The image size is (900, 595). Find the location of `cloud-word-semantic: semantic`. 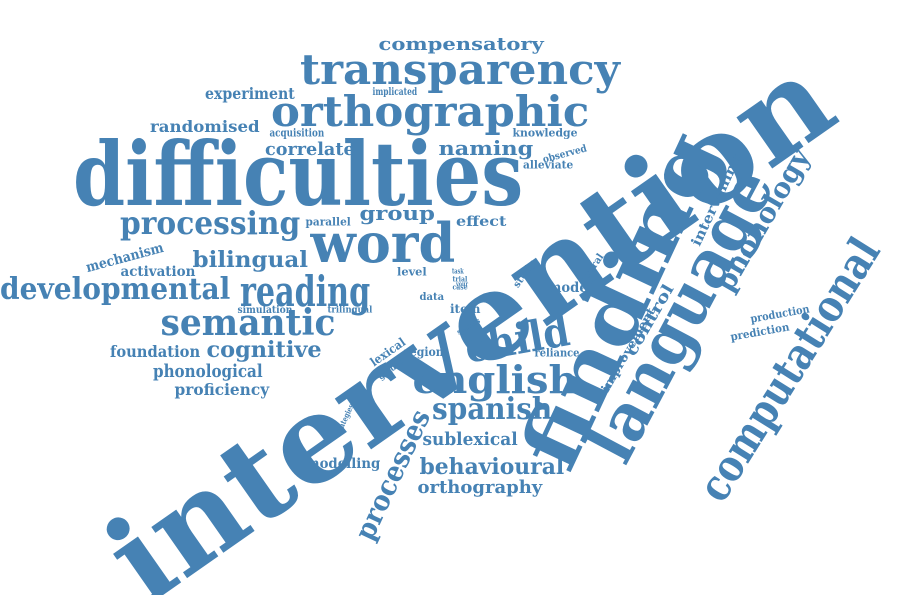

cloud-word-semantic: semantic is located at coordinates (248, 323).